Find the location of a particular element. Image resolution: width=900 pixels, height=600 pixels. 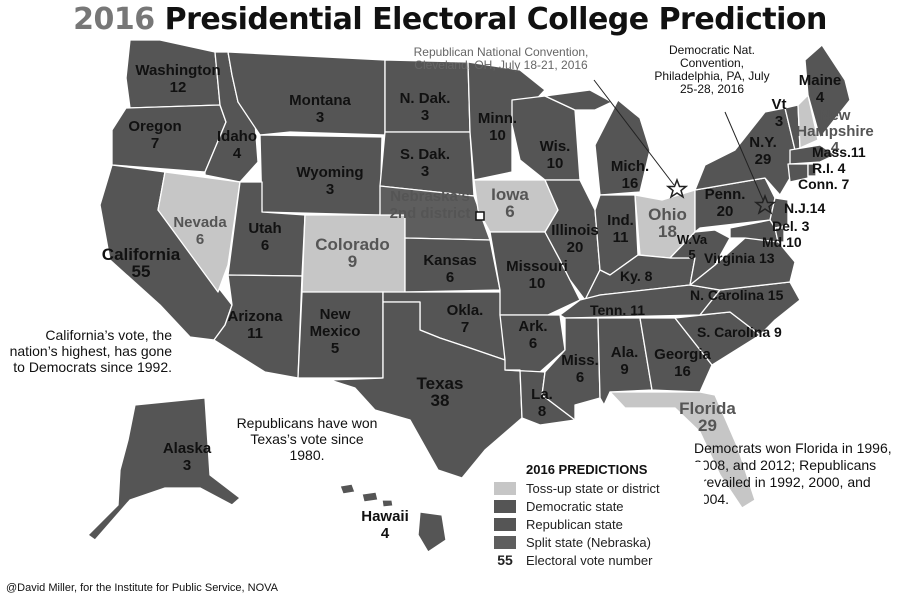

label-louisiana: La. 8 is located at coordinates (542, 403).